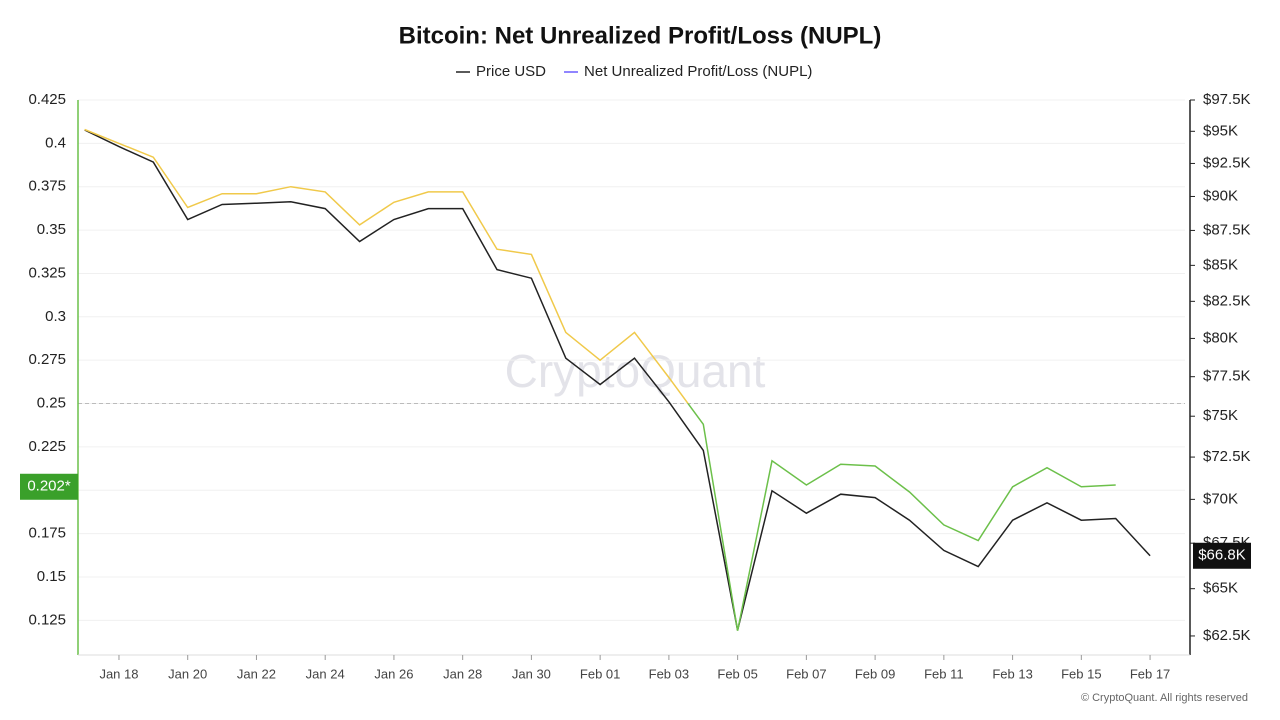 Image resolution: width=1280 pixels, height=720 pixels. I want to click on x-tick-label: Feb 17, so click(1150, 673).